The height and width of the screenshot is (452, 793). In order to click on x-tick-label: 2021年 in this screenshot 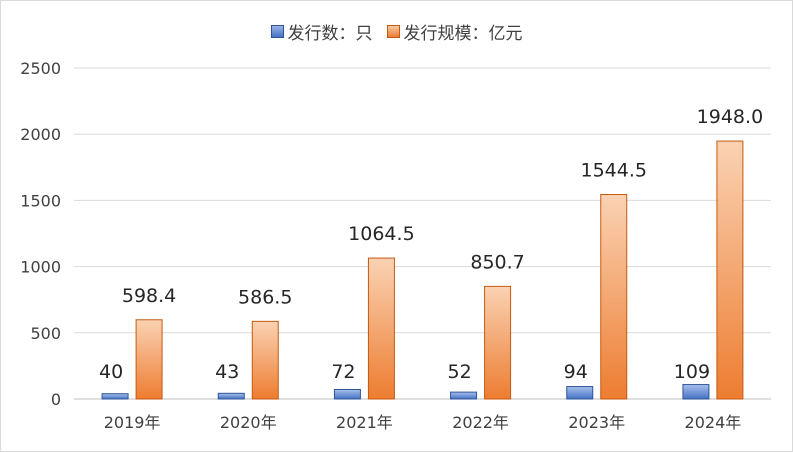, I will do `click(364, 422)`.